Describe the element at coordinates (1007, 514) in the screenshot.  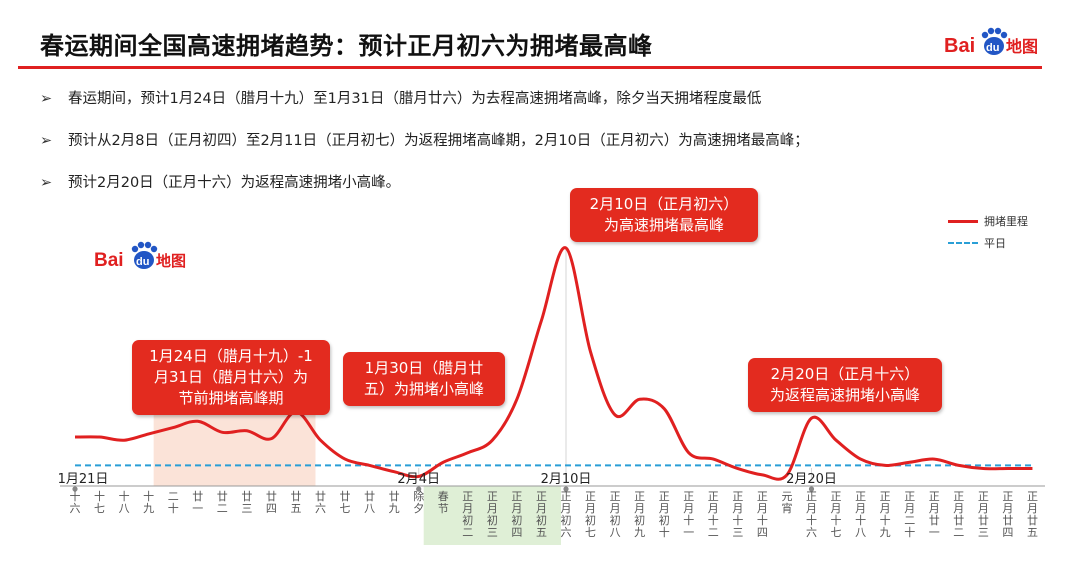
I see `x-tick-label: 正月廿四` at that location.